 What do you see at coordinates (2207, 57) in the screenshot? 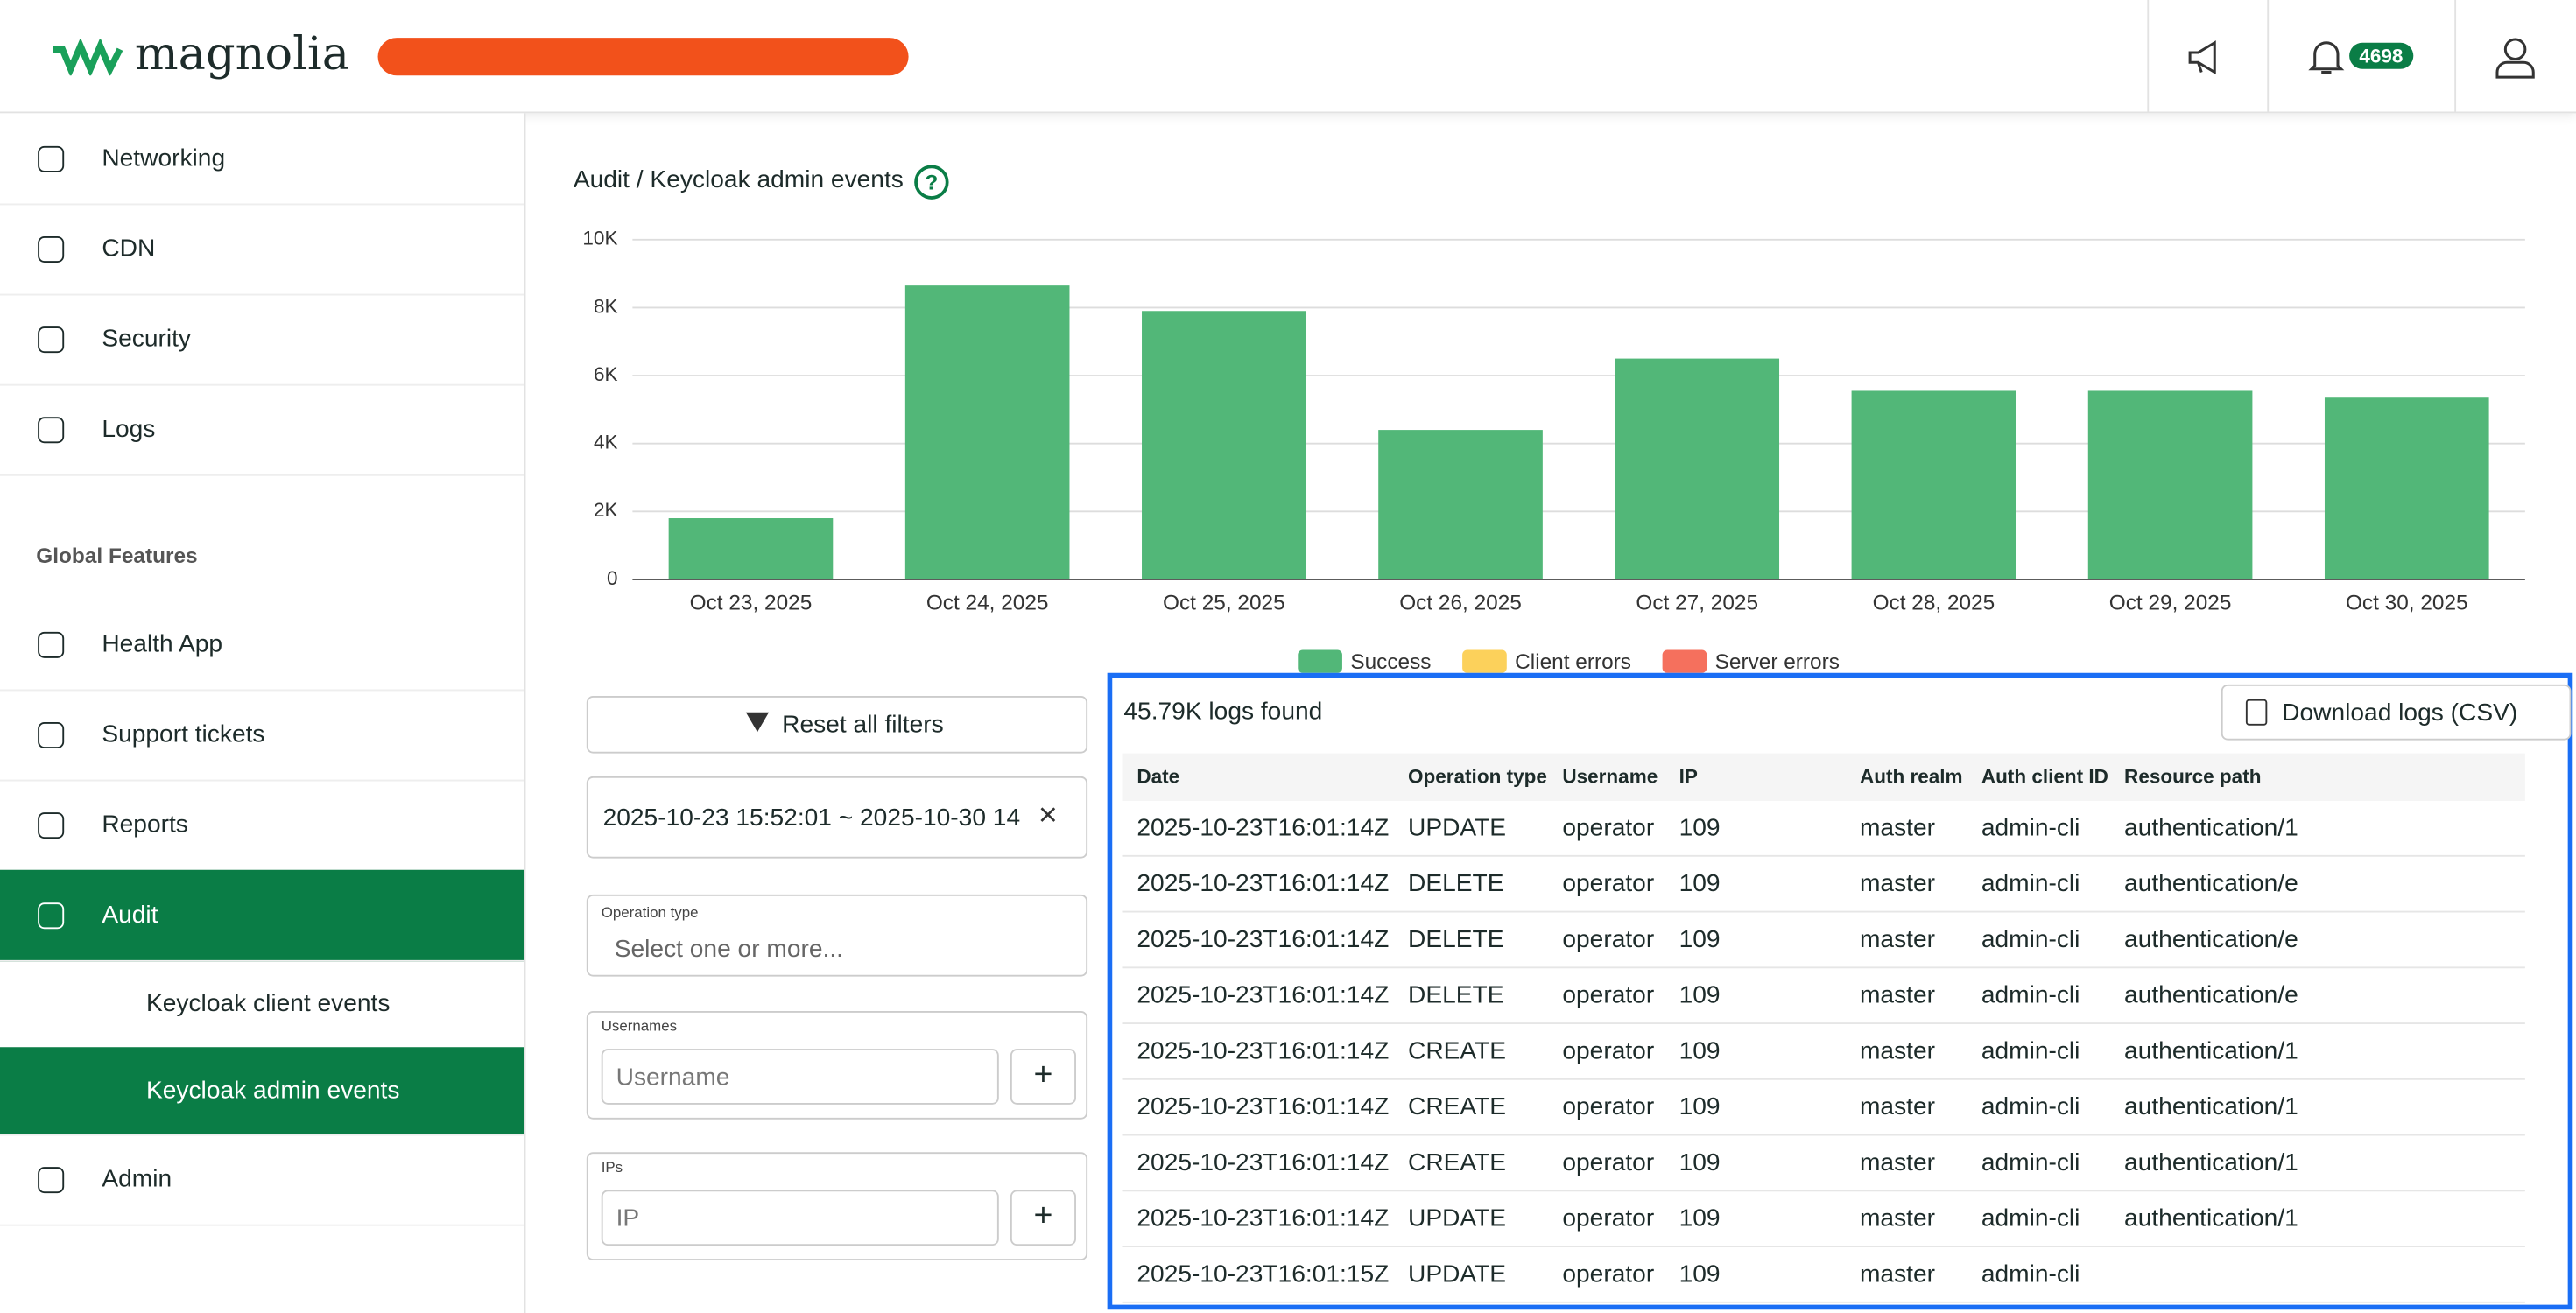
I see `announcements-icon` at bounding box center [2207, 57].